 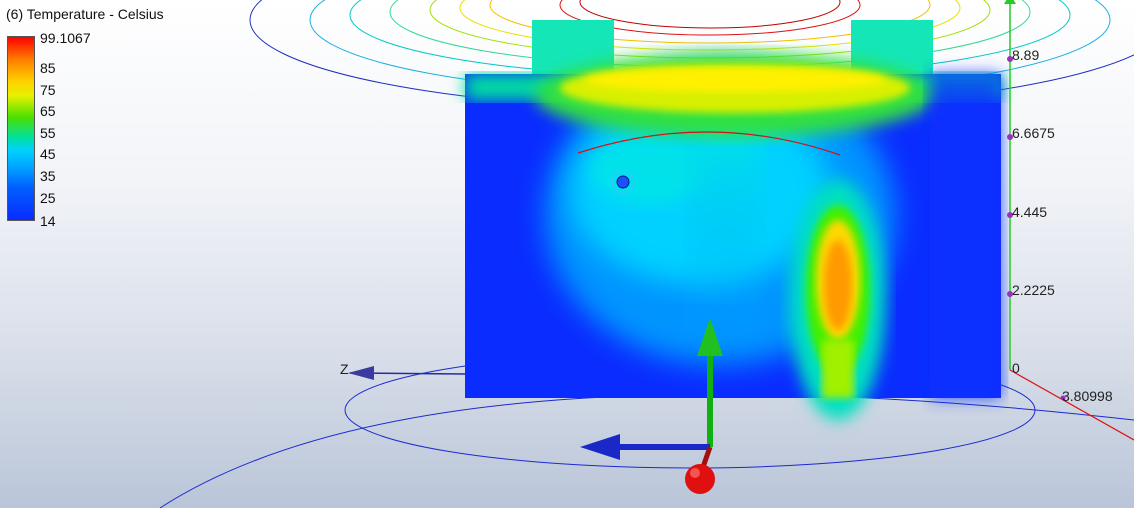 I want to click on z-axis-label: Z, so click(x=344, y=369).